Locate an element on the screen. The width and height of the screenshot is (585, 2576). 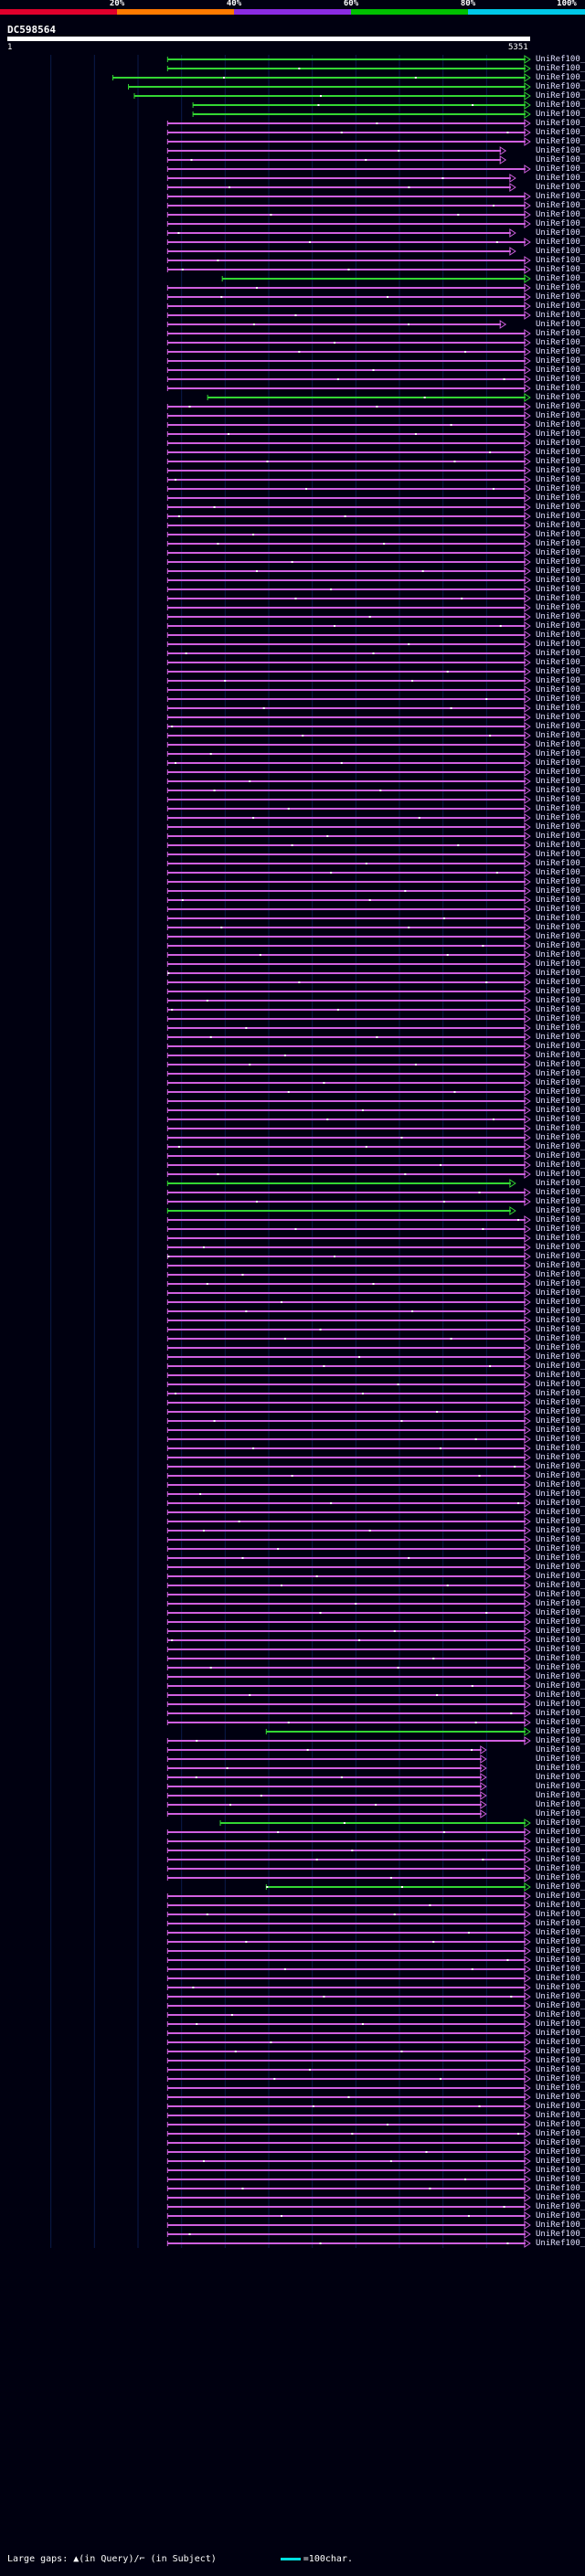
hit-label: UniRef100_Q8H420 is located at coordinates (561, 1795).